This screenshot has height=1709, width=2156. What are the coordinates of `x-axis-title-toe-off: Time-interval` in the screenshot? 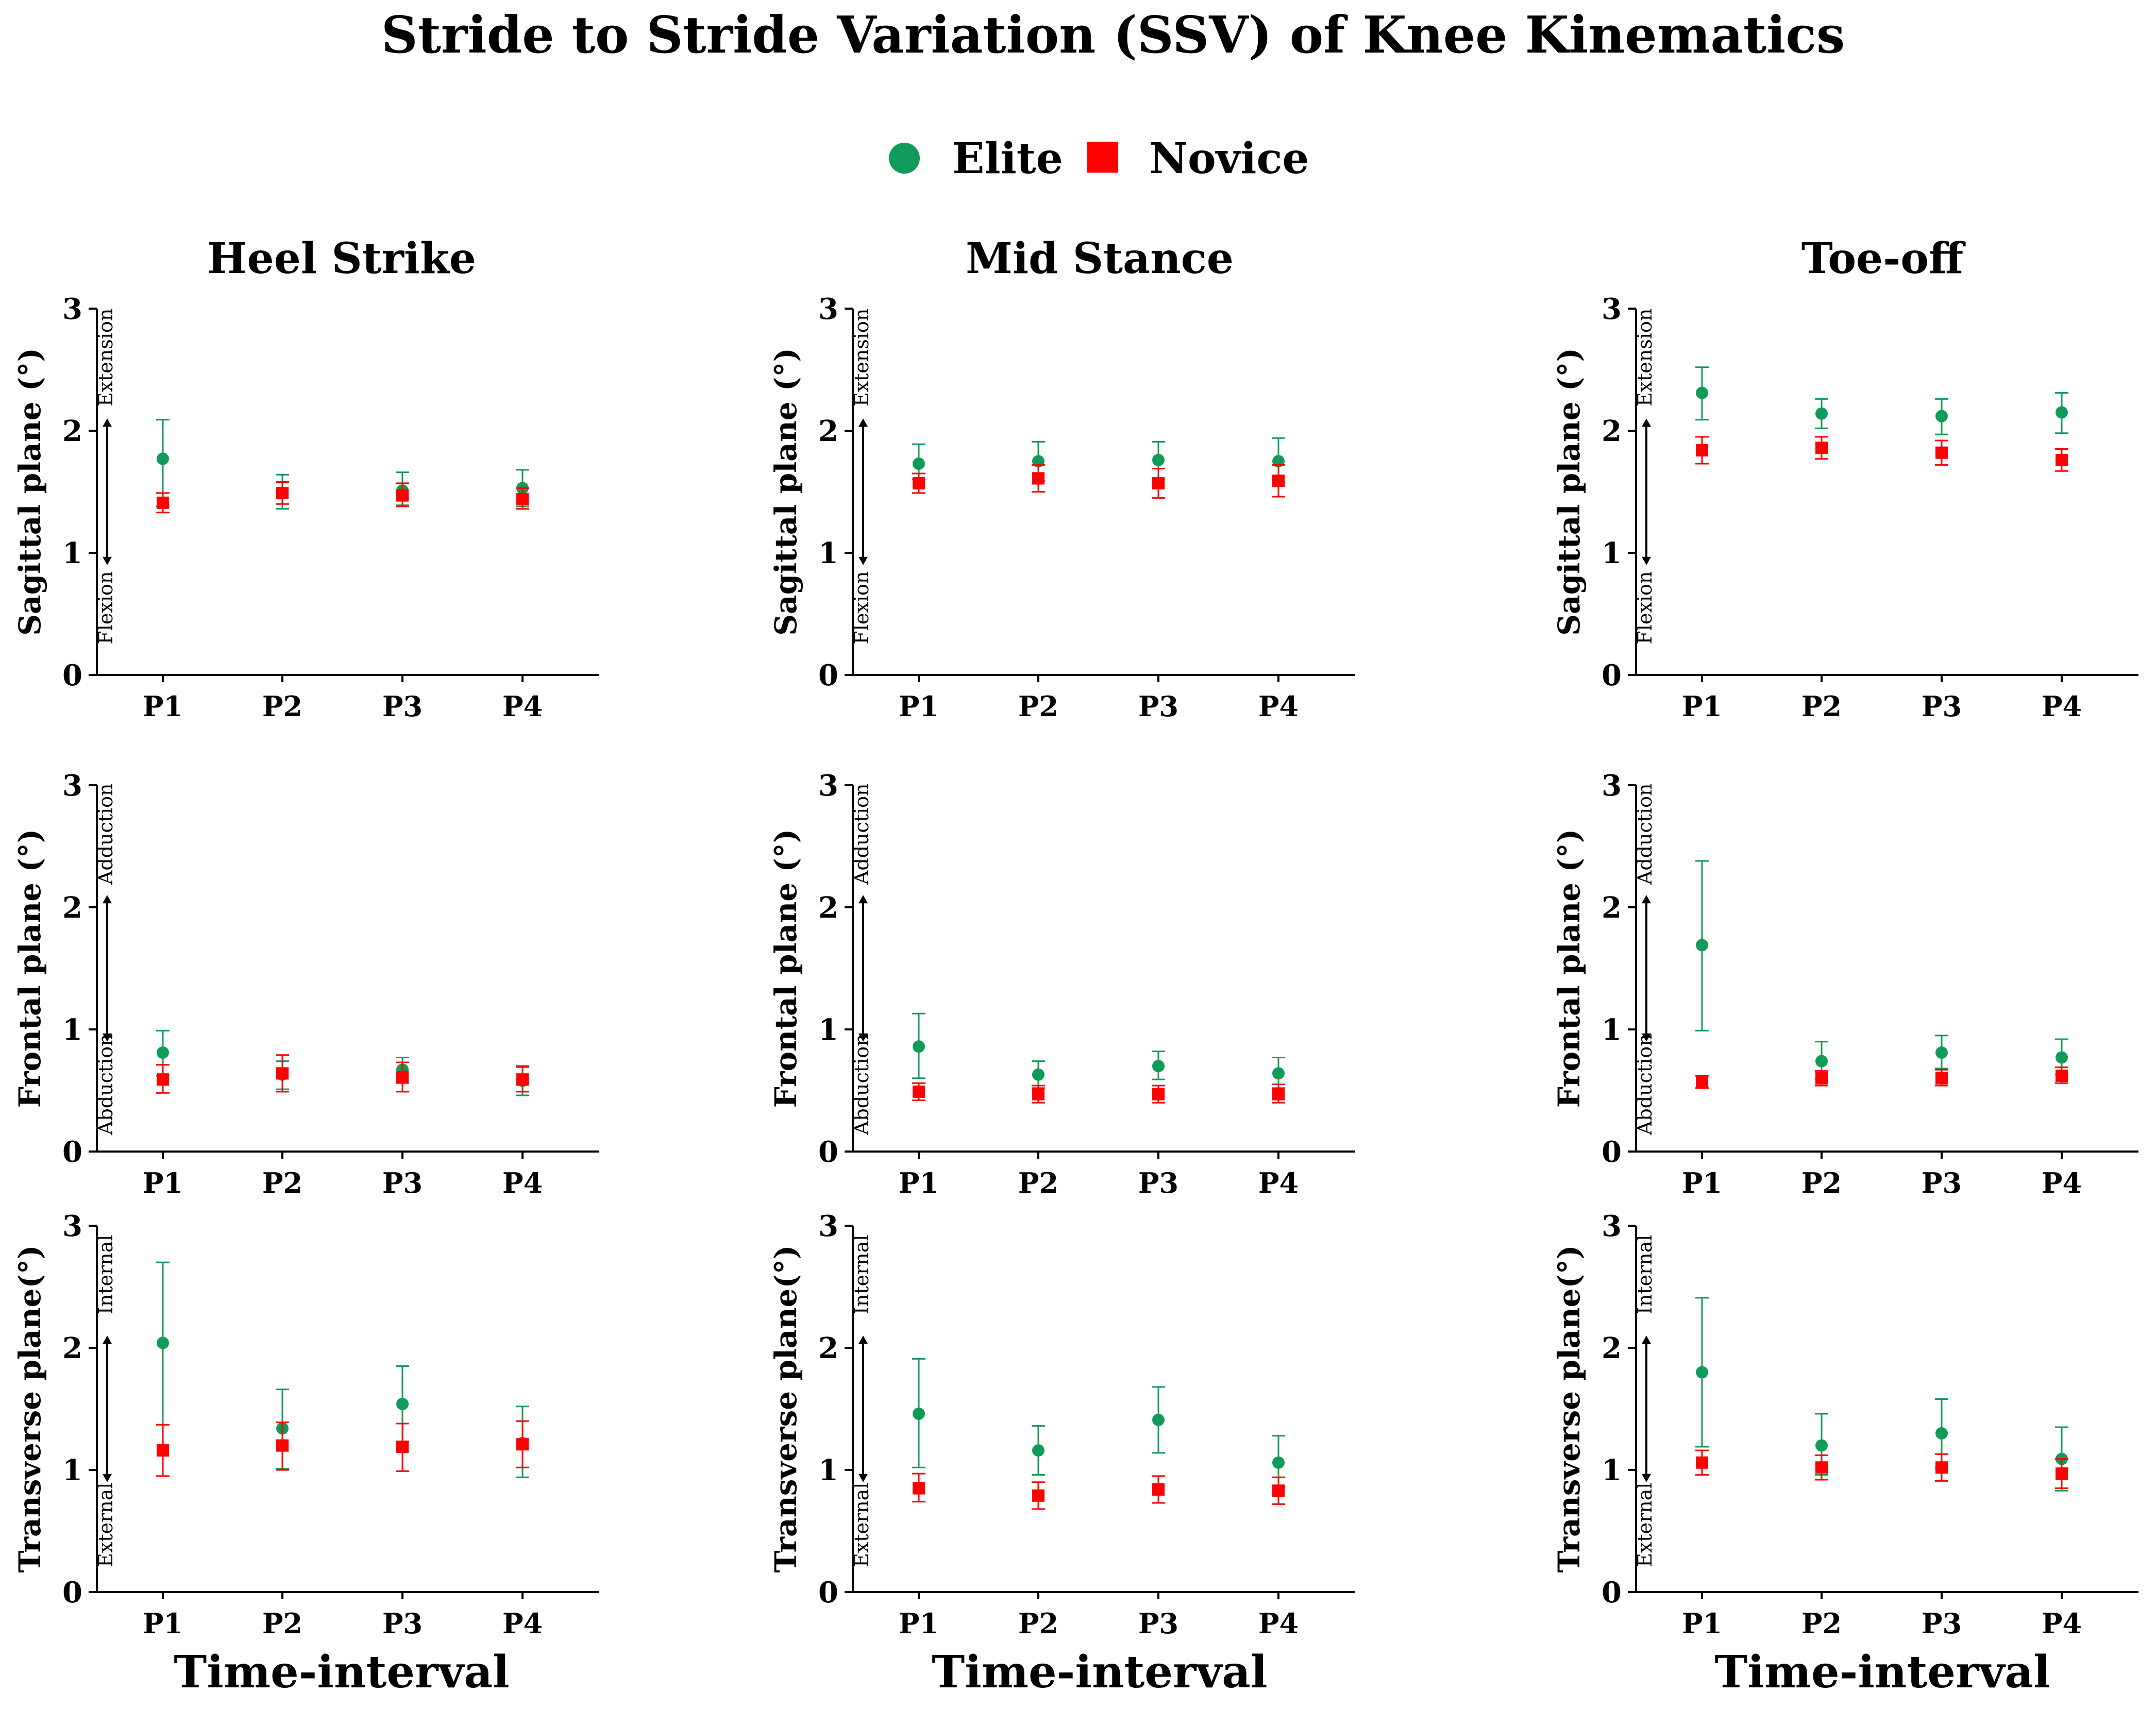 It's located at (1882, 1672).